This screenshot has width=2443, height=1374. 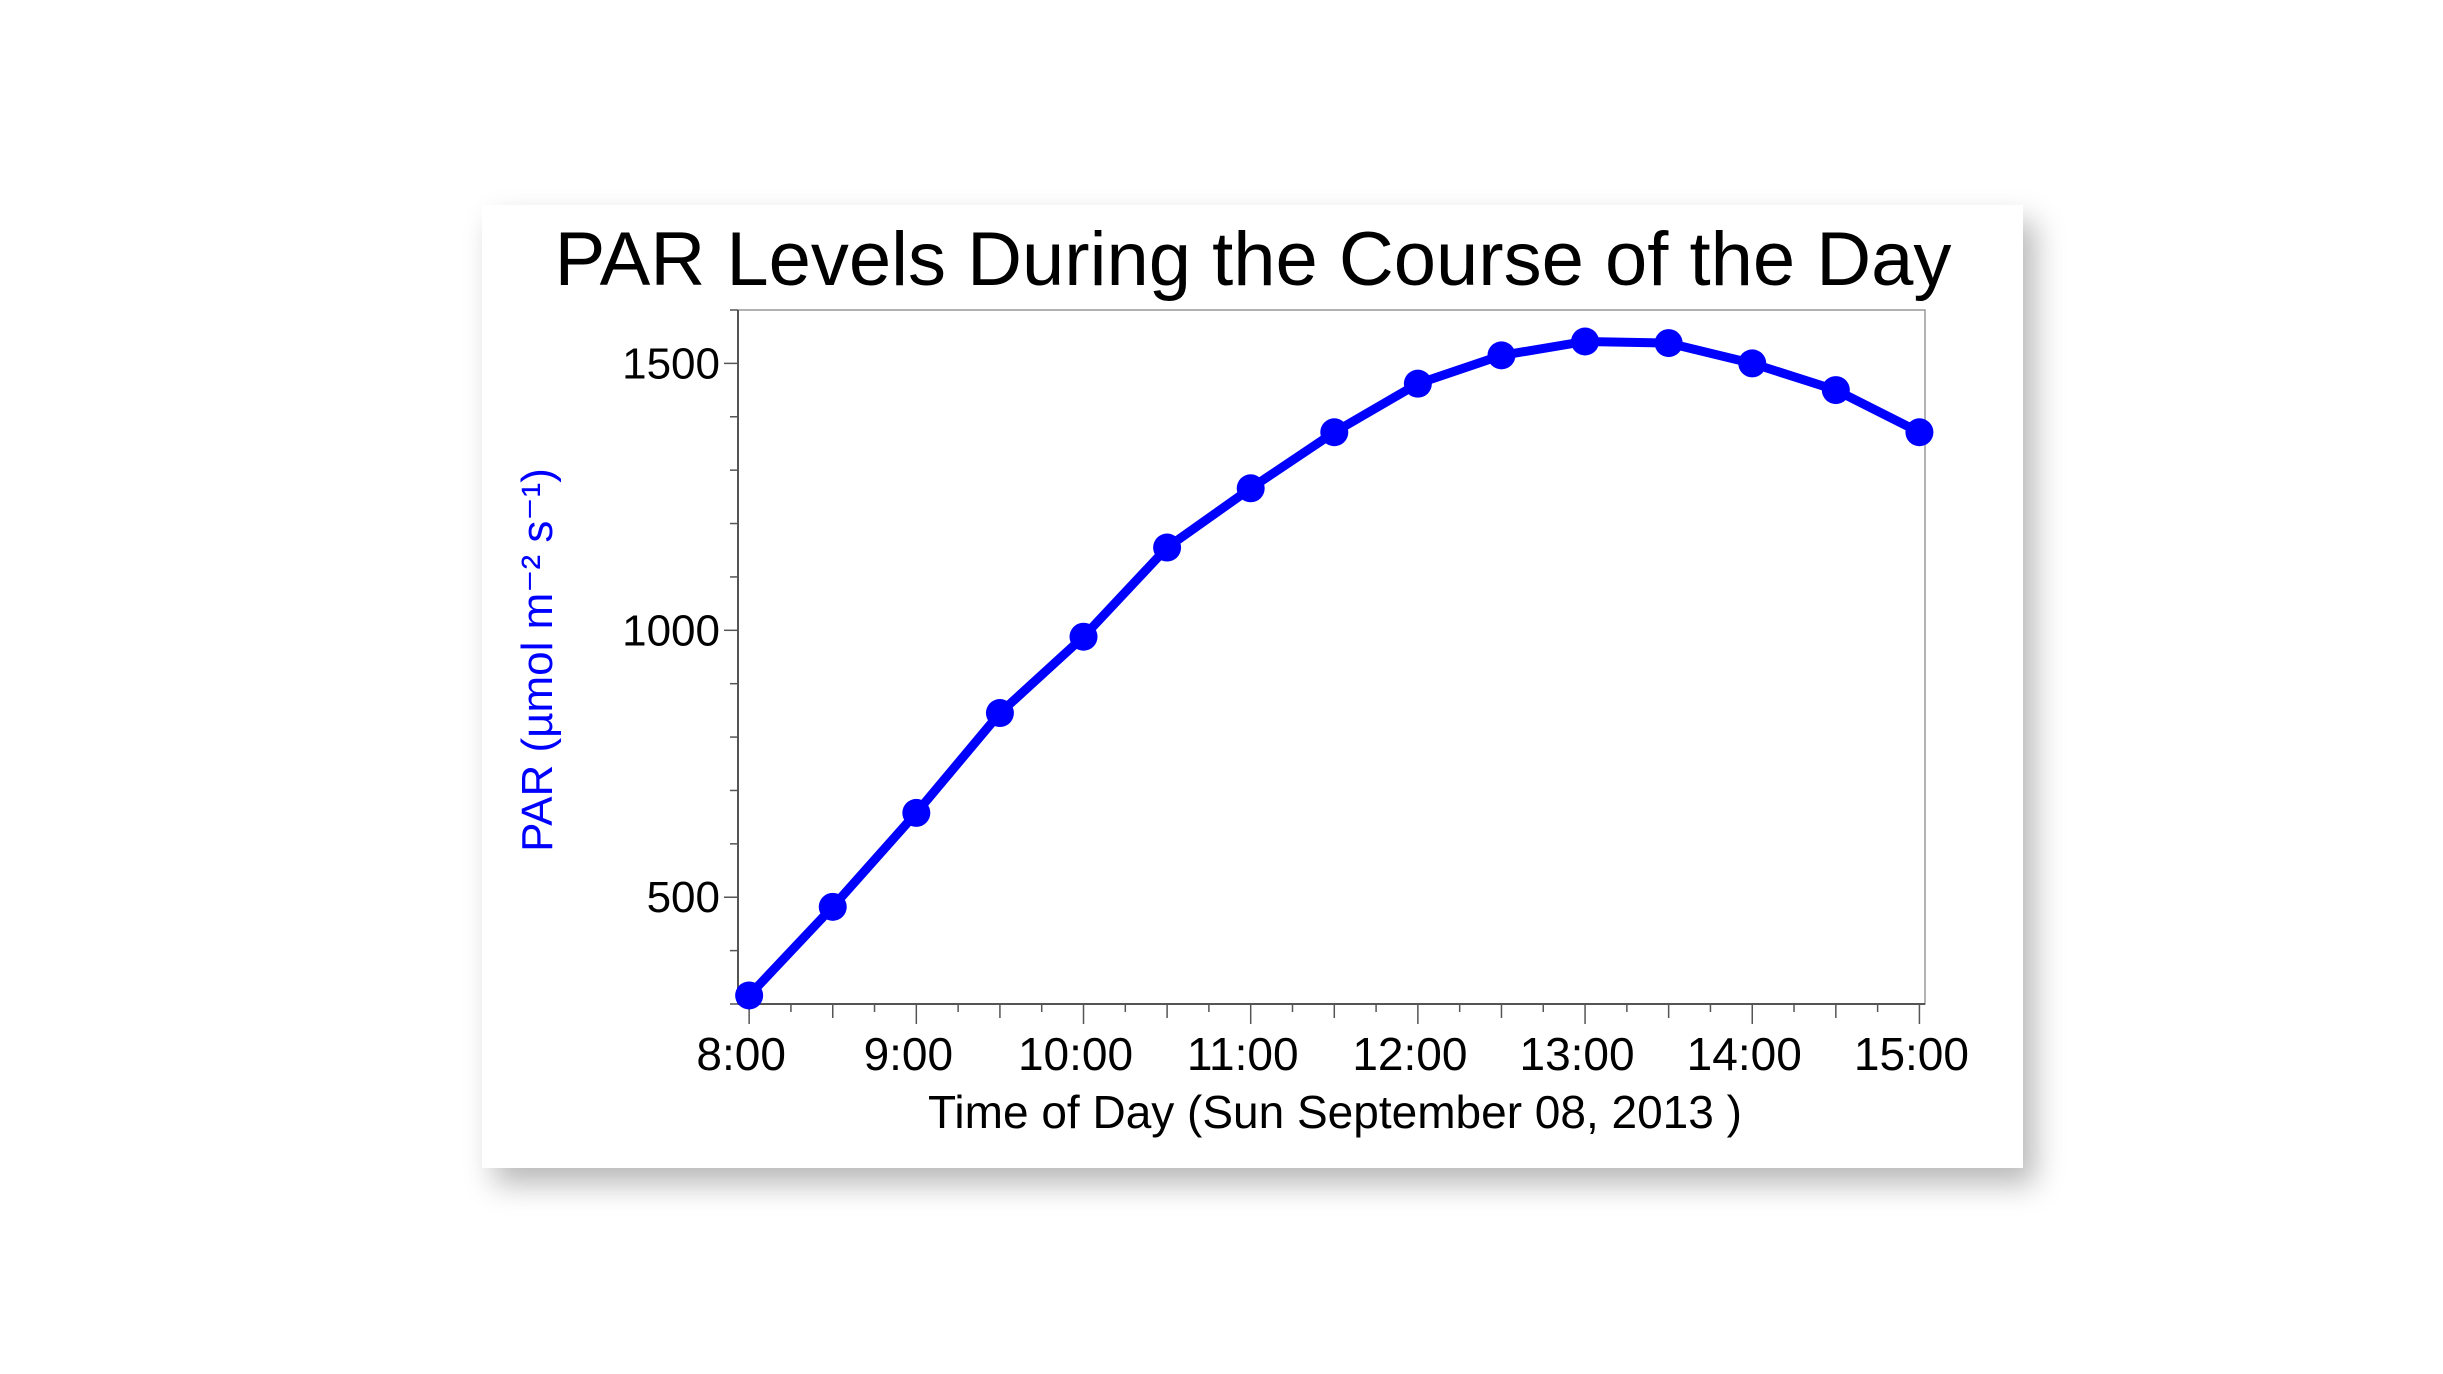 I want to click on x-tick-label: 10:00, so click(x=1075, y=1054).